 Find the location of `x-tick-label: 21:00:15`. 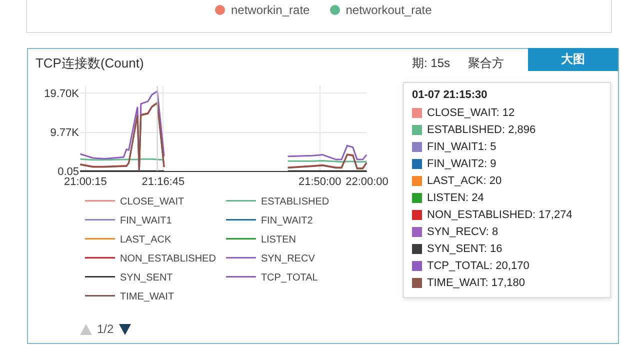

x-tick-label: 21:00:15 is located at coordinates (85, 182).